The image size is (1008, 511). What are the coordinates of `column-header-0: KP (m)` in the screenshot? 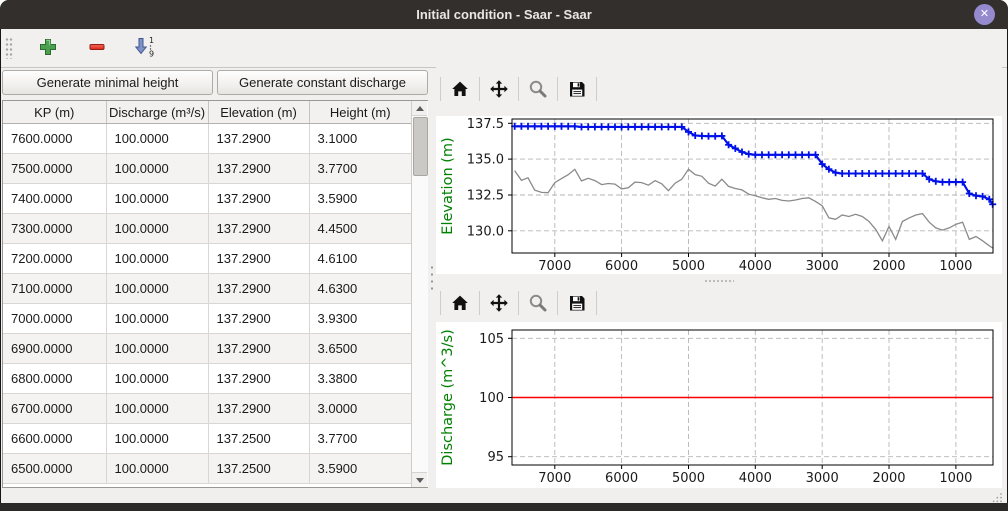 It's located at (55, 112).